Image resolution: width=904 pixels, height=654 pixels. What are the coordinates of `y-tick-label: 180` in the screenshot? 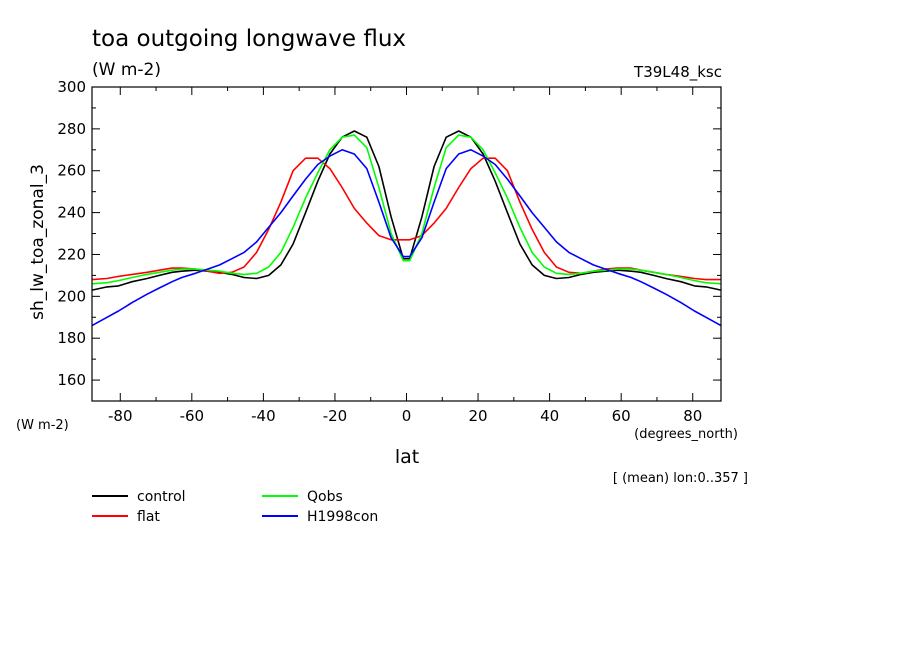 It's located at (71, 338).